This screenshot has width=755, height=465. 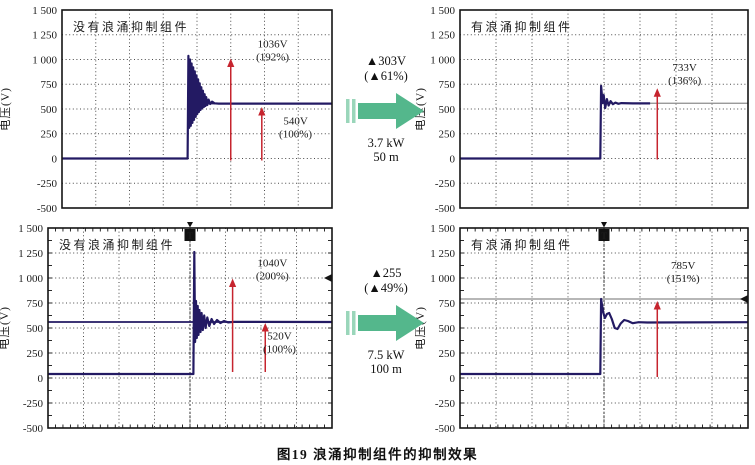 I want to click on value-percent-label: (200%), so click(x=272, y=277).